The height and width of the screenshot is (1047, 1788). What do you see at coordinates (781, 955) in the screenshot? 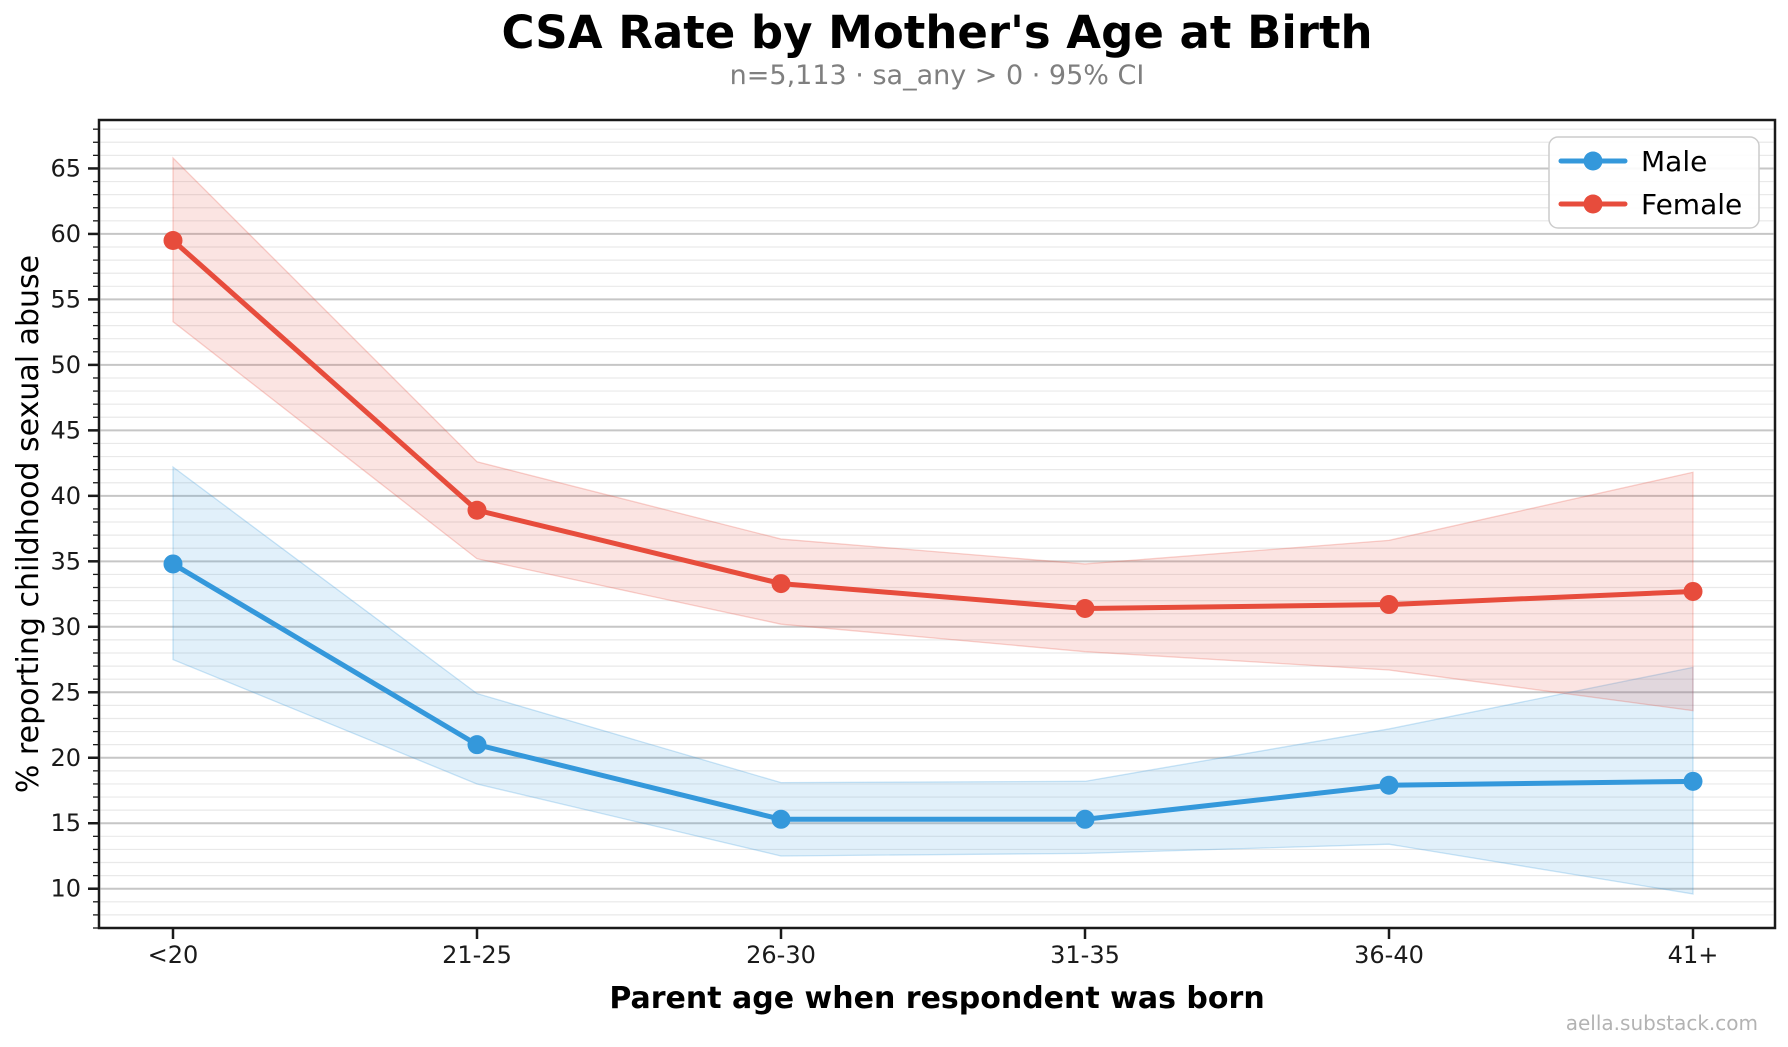
I see `x-tick-label: 26-30` at bounding box center [781, 955].